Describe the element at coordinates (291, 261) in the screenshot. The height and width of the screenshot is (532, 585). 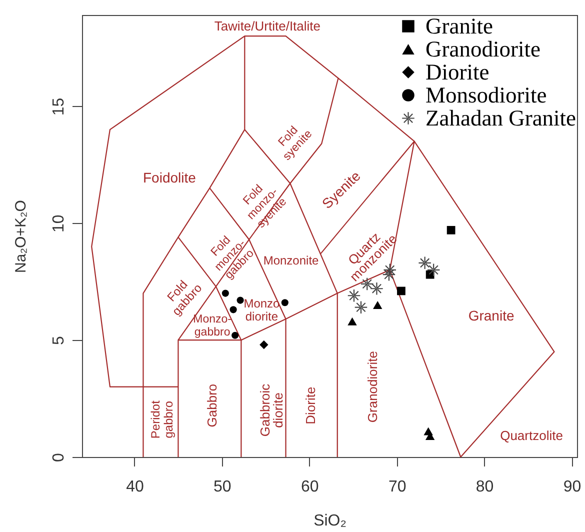
I see `annotation: Monzonite` at that location.